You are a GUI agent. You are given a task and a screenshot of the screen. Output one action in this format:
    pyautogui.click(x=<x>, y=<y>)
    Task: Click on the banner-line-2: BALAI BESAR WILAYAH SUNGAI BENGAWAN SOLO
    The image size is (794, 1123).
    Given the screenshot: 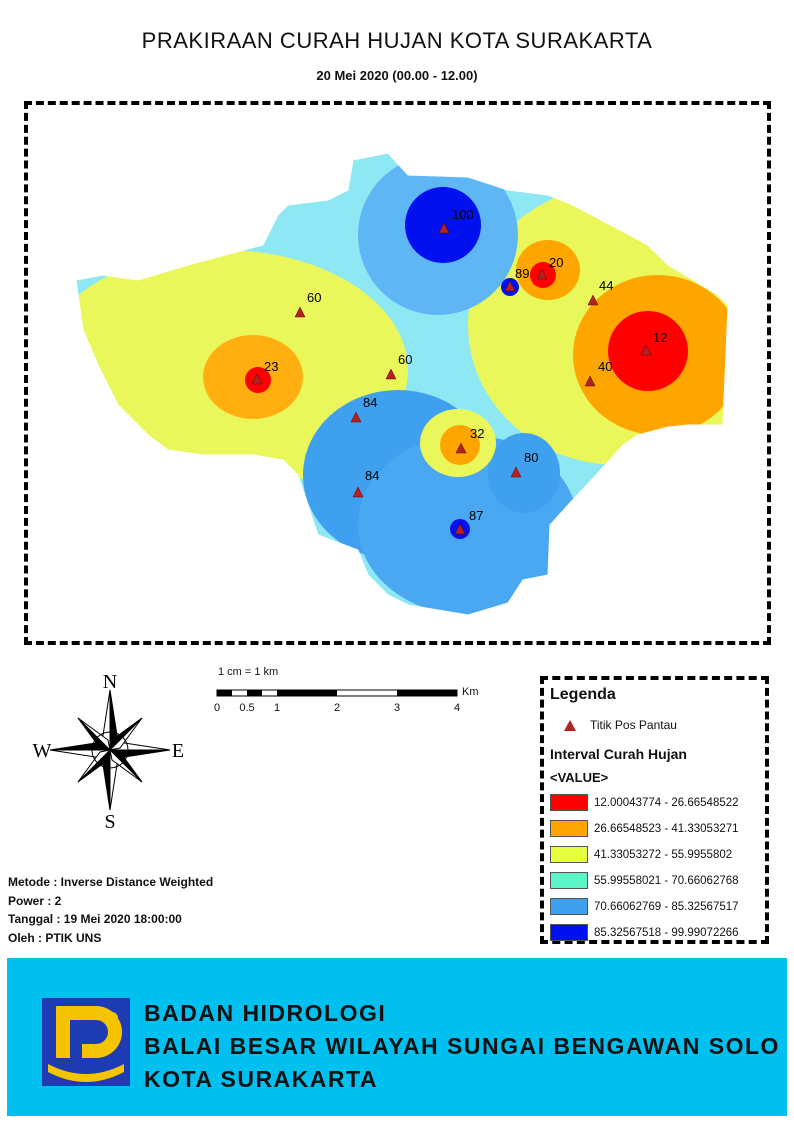 What is the action you would take?
    pyautogui.click(x=462, y=1046)
    